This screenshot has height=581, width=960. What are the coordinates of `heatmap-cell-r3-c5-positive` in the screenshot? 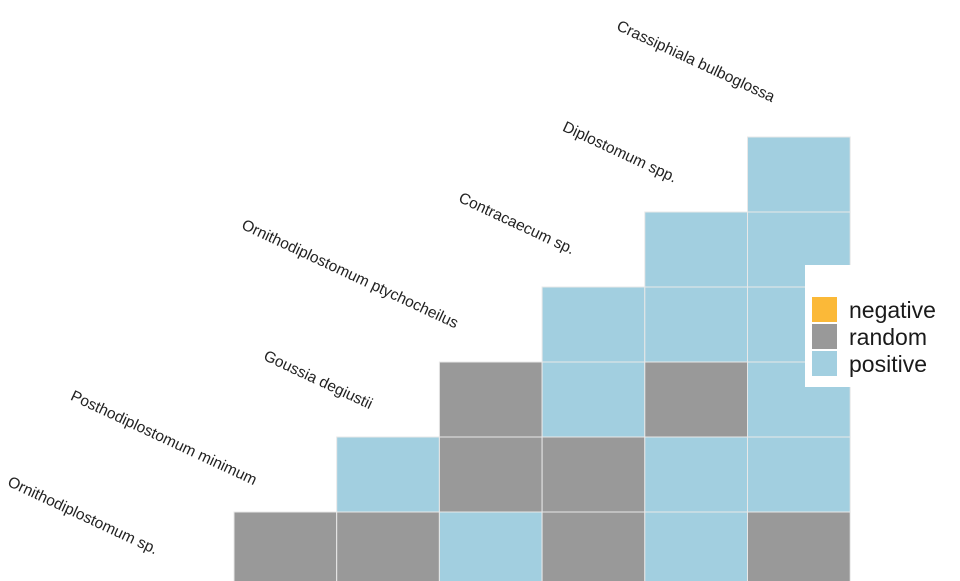 It's located at (696, 324).